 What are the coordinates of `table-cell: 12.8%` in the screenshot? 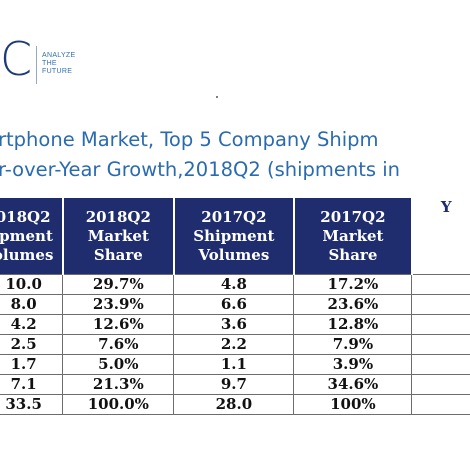 It's located at (353, 324).